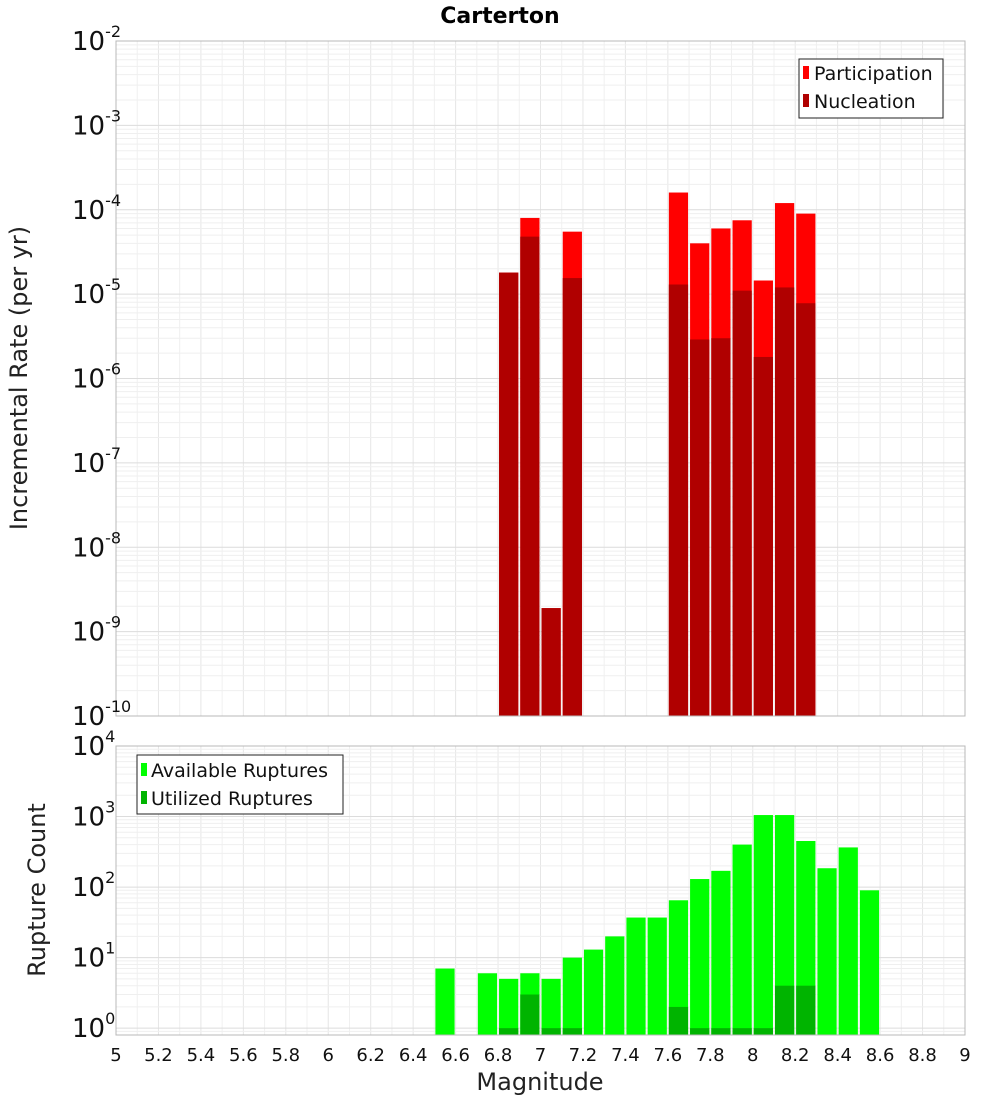 Image resolution: width=1000 pixels, height=1100 pixels. I want to click on x-tick-label: 8.8, so click(922, 1055).